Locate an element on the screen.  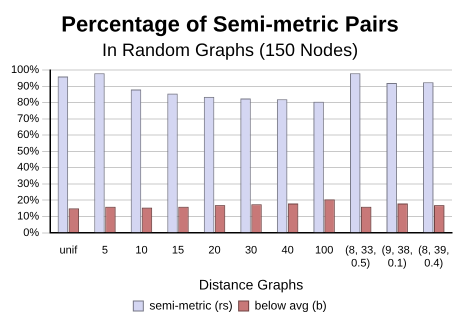
y-tick-label: 100% is located at coordinates (25, 70).